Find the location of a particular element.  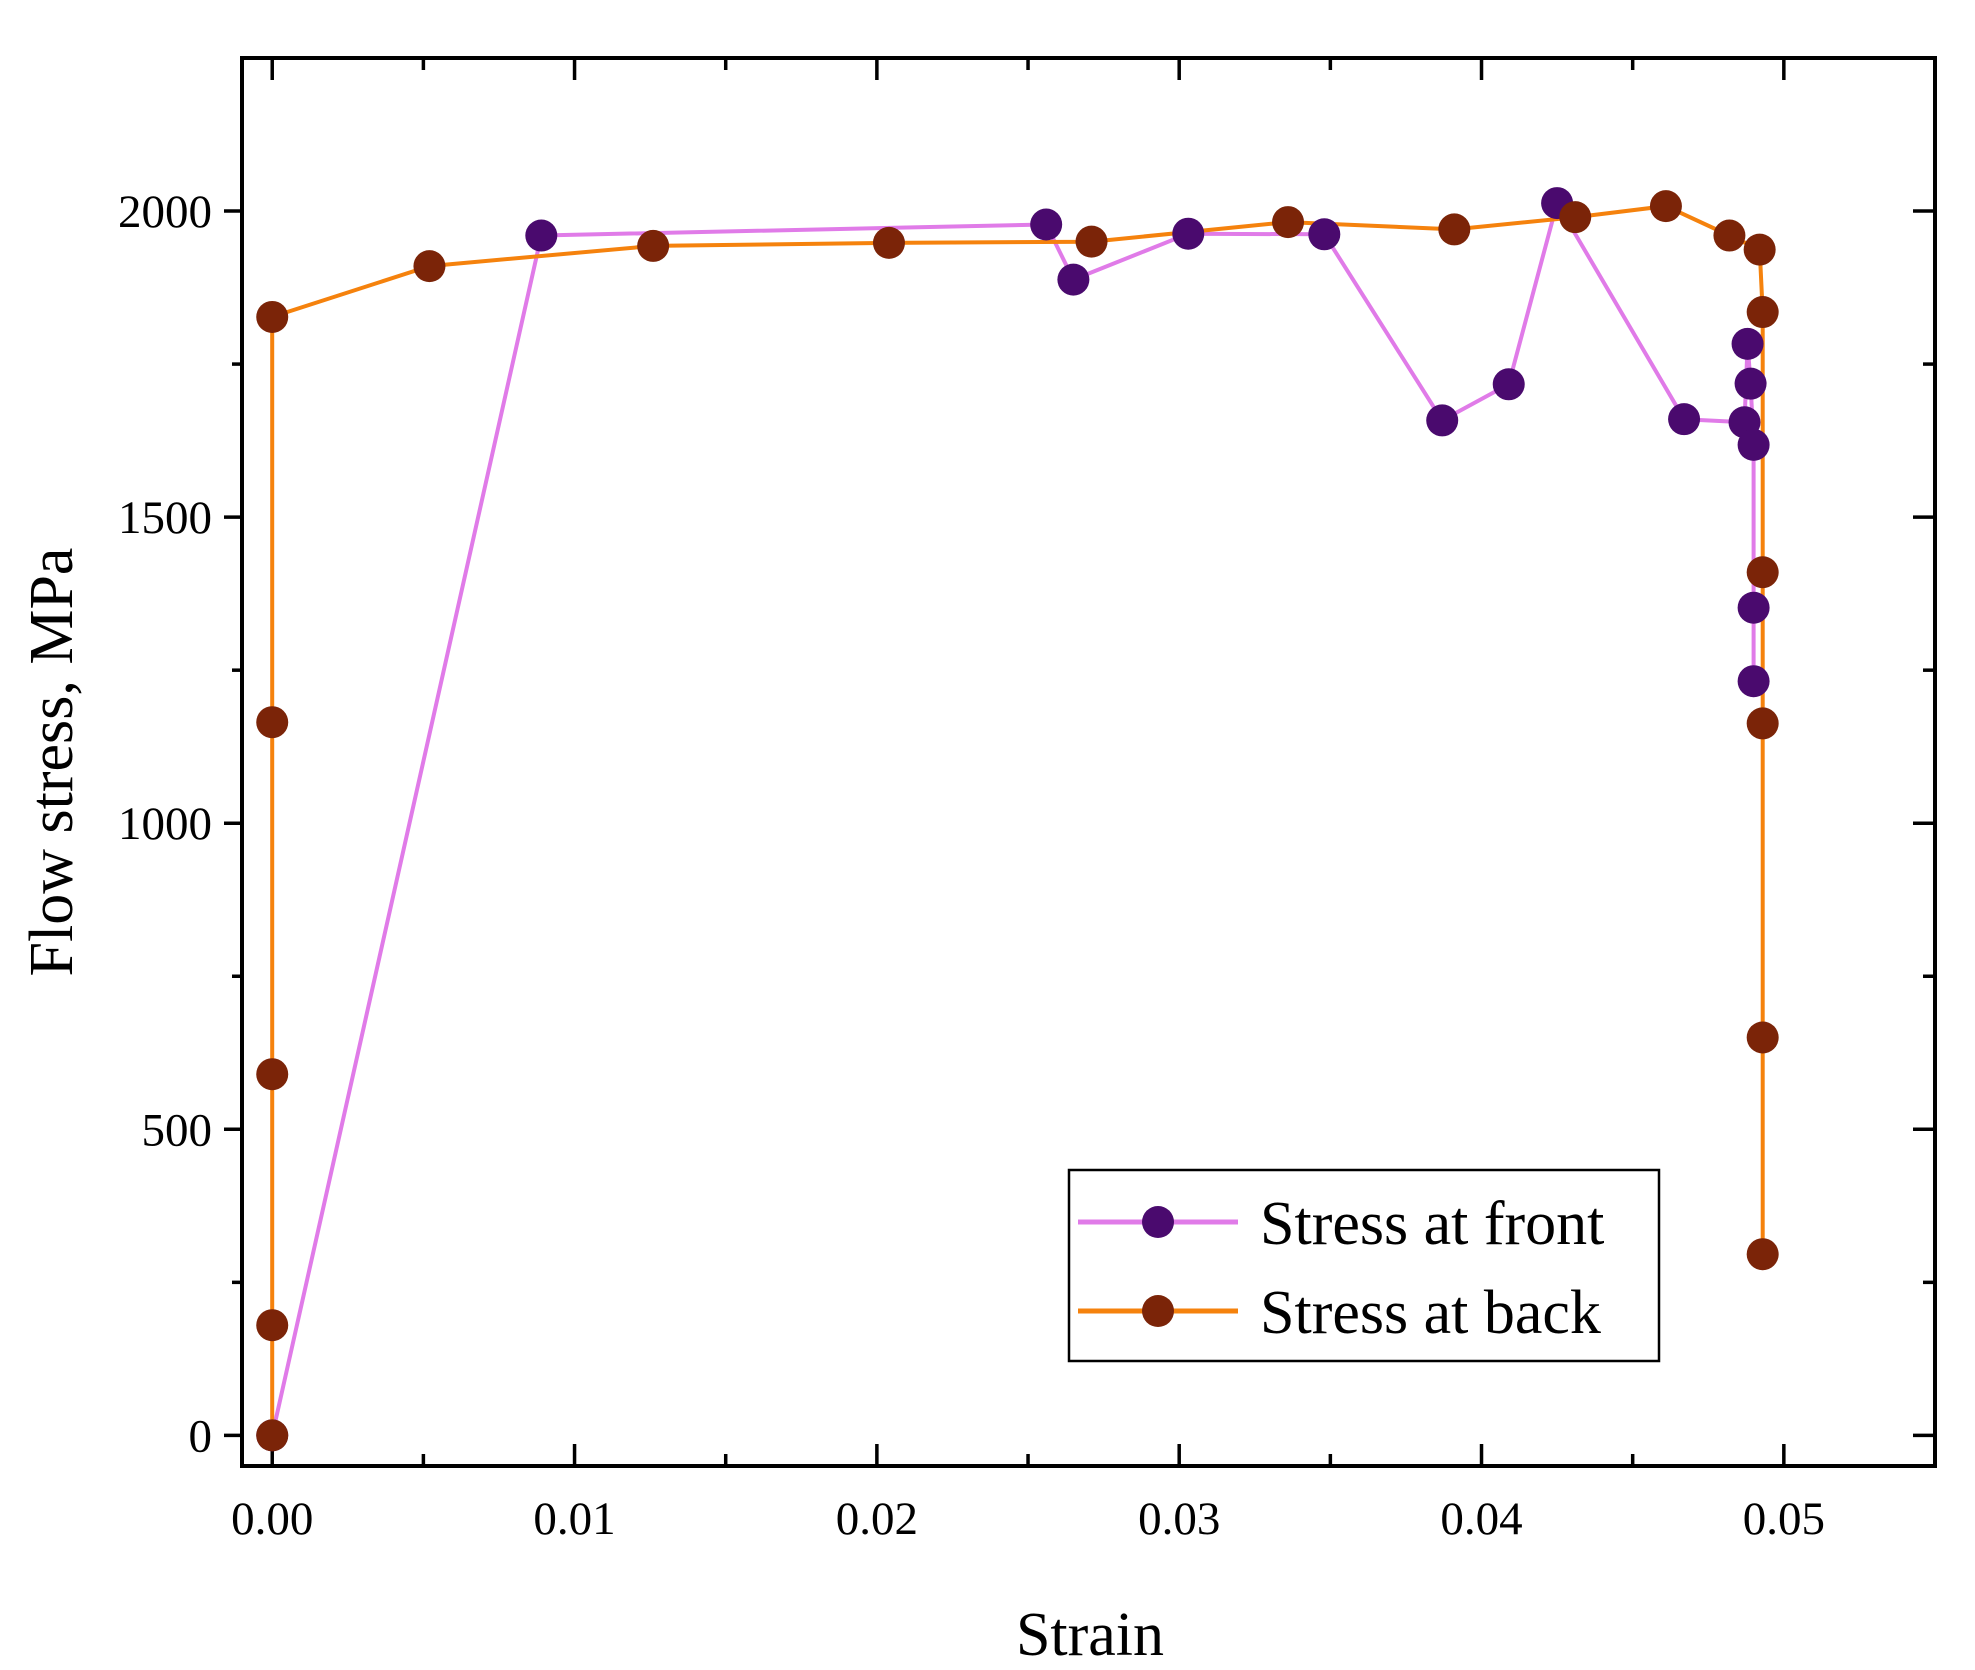

x-tick-label: 0.05 is located at coordinates (1784, 1519).